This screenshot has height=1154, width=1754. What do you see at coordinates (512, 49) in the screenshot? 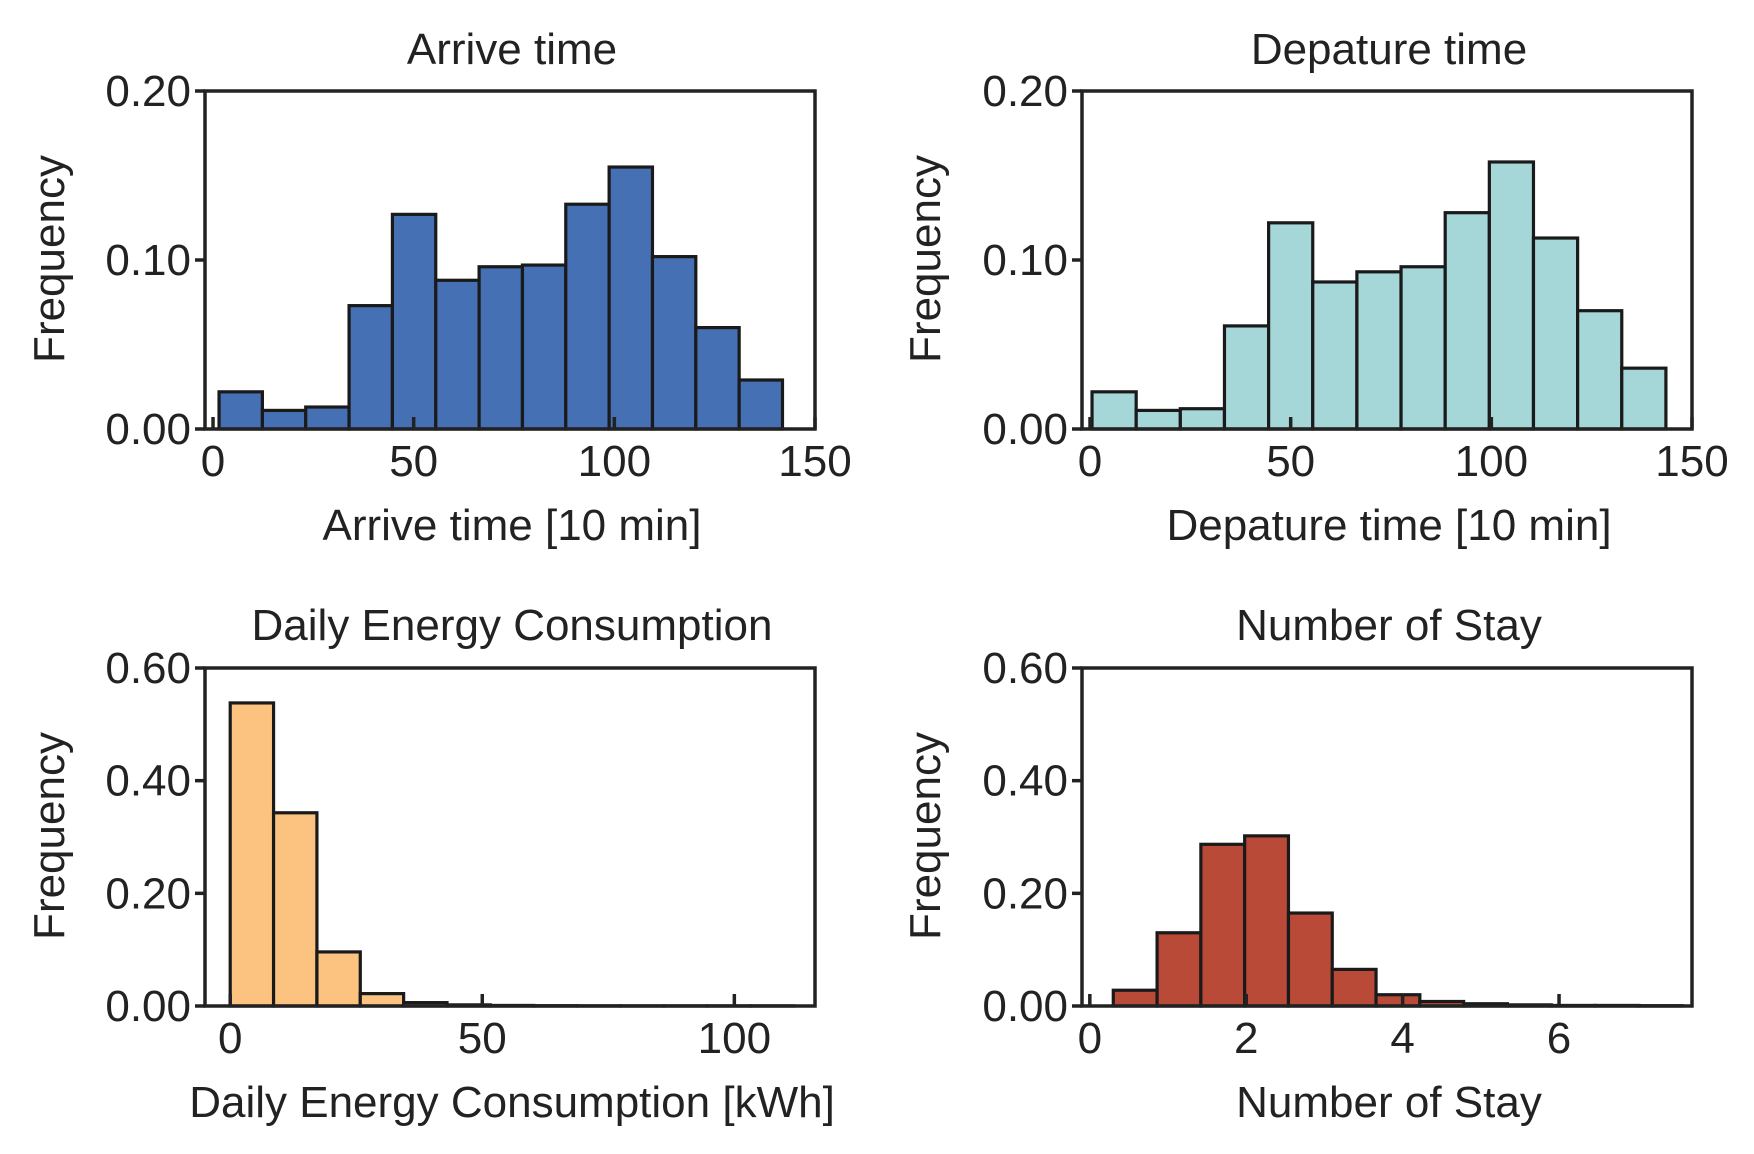
I see `arrive-time-title: Arrive time` at bounding box center [512, 49].